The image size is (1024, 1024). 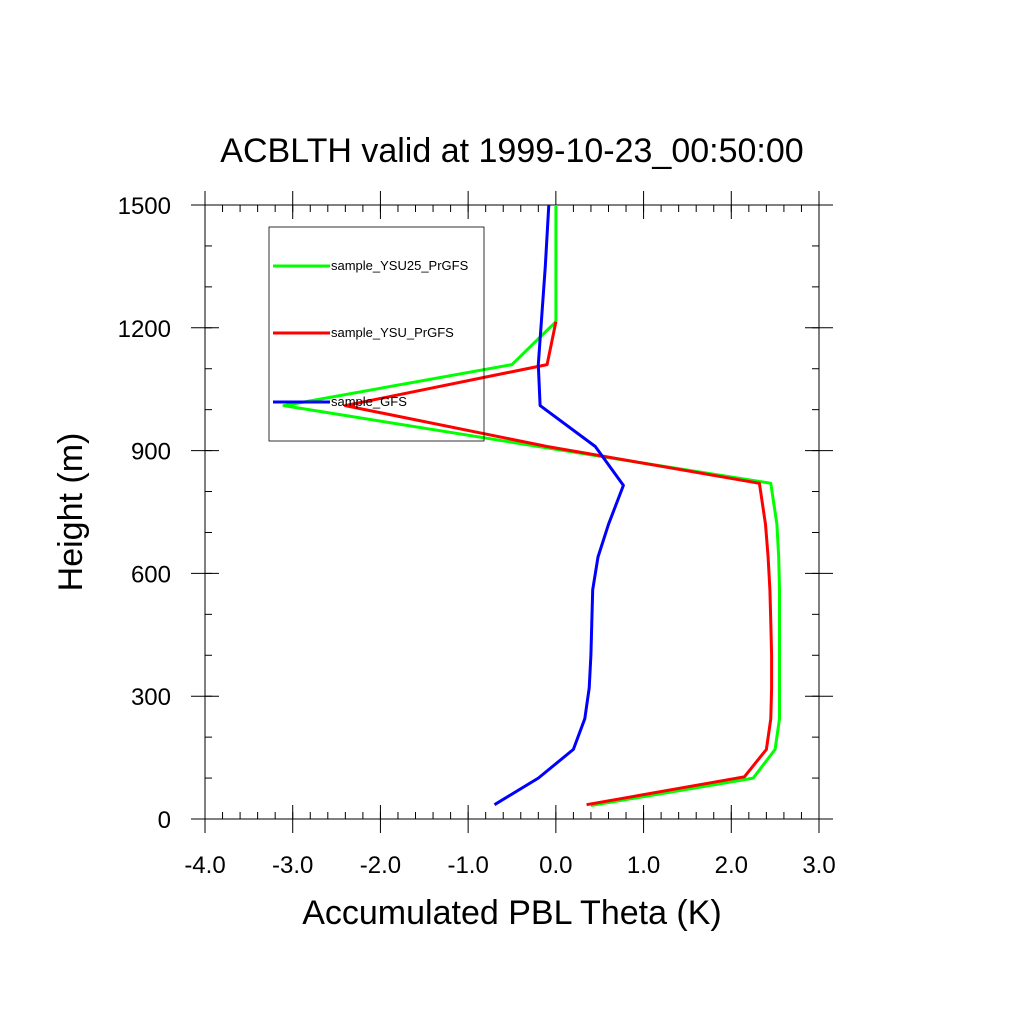 What do you see at coordinates (512, 913) in the screenshot?
I see `x-axis-title: Accumulated PBL Theta (K)` at bounding box center [512, 913].